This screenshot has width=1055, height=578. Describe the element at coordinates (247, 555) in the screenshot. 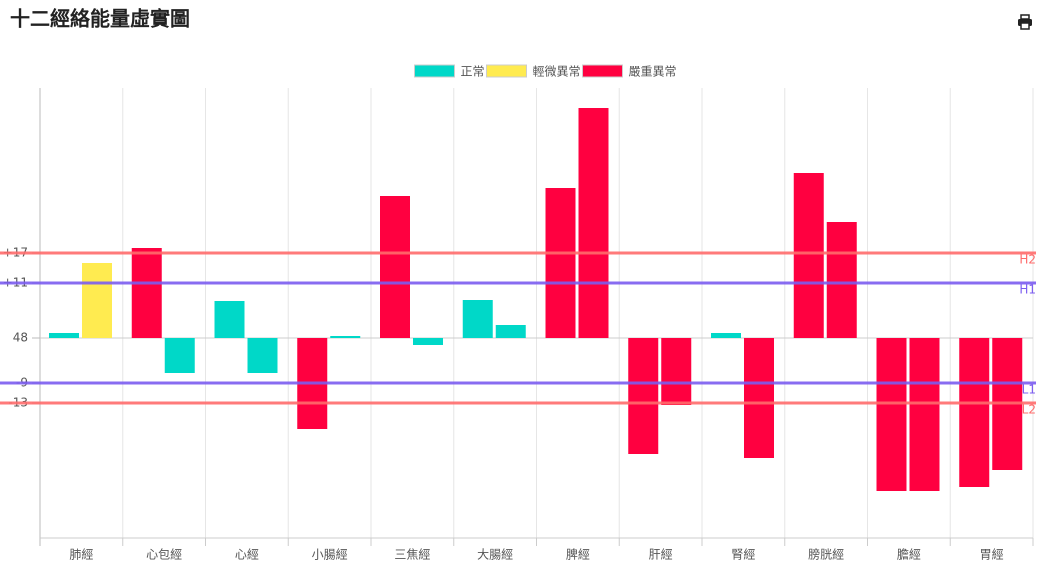

I see `x-tick-label: 心經` at that location.